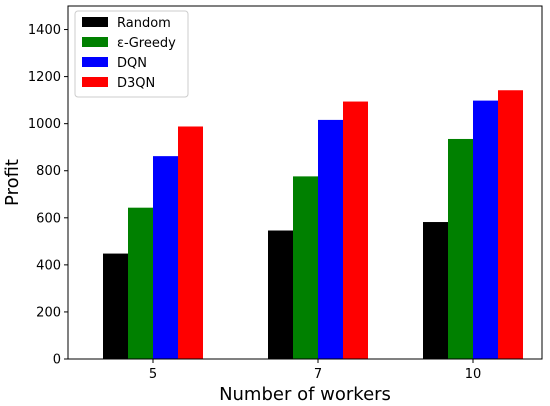  I want to click on x-axis-label: Number of workers, so click(305, 394).